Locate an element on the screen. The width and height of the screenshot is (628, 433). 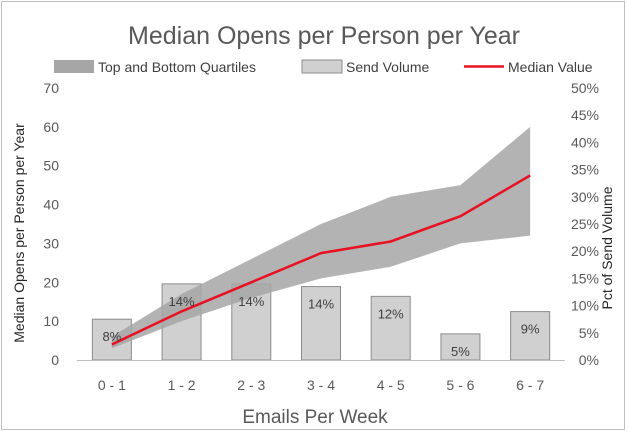
bar-data-label: 9% is located at coordinates (530, 329).